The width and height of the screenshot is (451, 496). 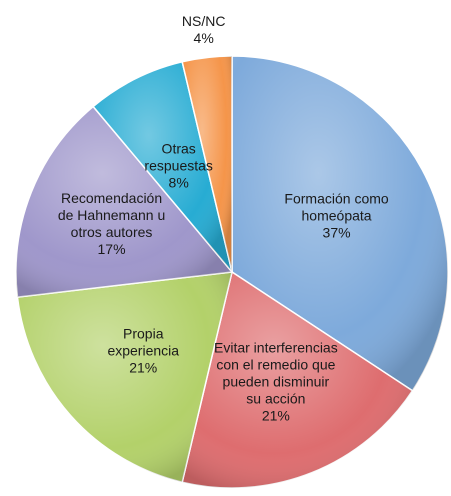 What do you see at coordinates (178, 157) in the screenshot?
I see `category-label: Otras respuestas` at bounding box center [178, 157].